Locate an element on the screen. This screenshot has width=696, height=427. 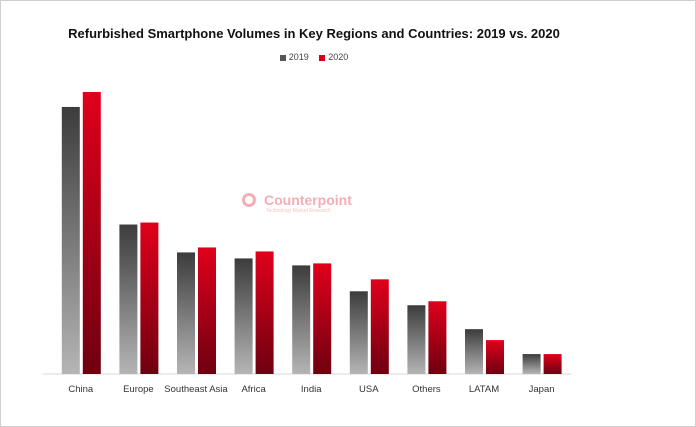
legend-swatch-2019 is located at coordinates (282, 57).